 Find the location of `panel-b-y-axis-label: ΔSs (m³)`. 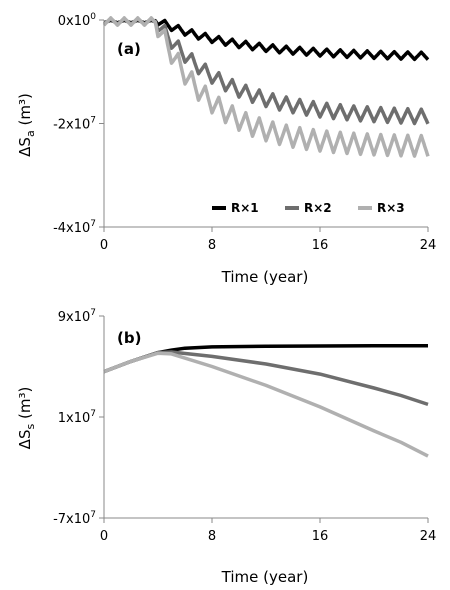

panel-b-y-axis-label: ΔSs (m³) is located at coordinates (26, 418).